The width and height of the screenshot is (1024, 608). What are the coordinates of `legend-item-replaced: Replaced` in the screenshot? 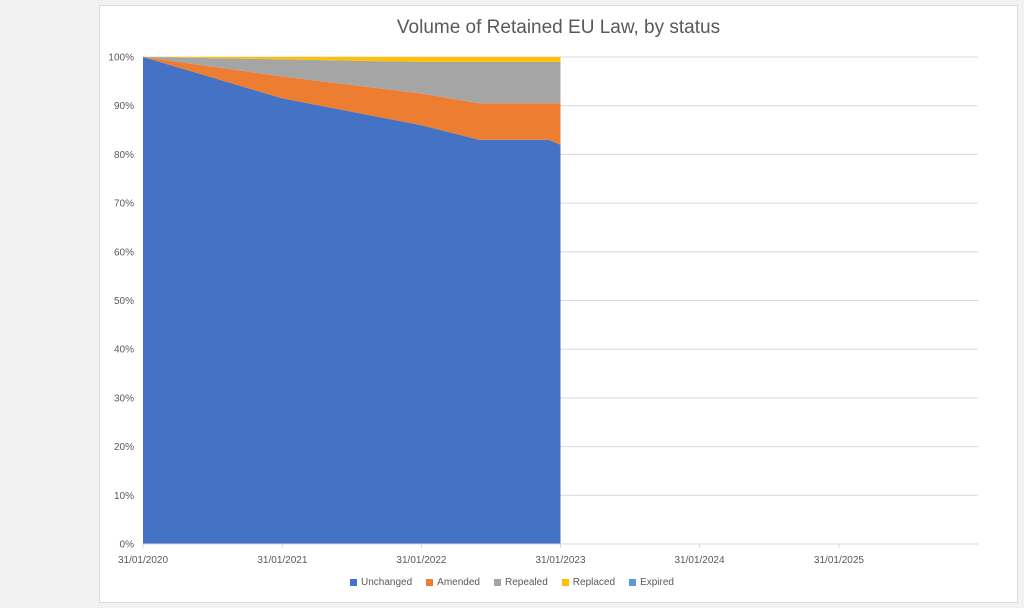 It's located at (588, 582).